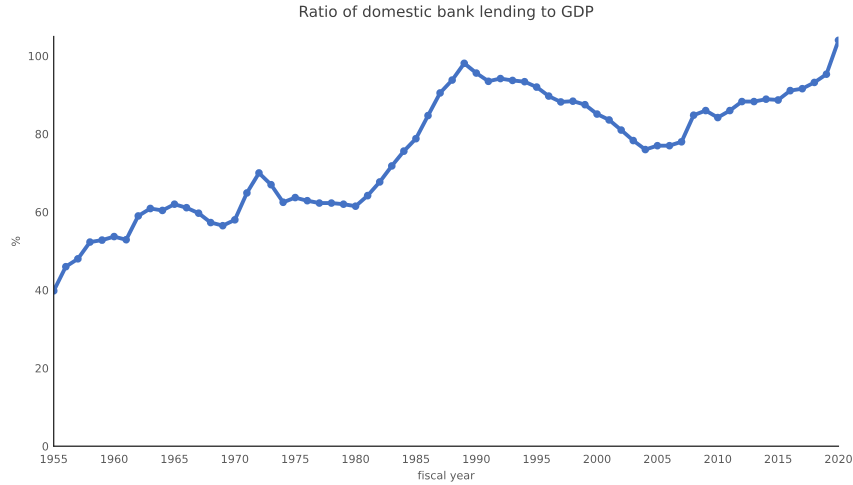  What do you see at coordinates (41, 134) in the screenshot?
I see `y-tick-label: 80` at bounding box center [41, 134].